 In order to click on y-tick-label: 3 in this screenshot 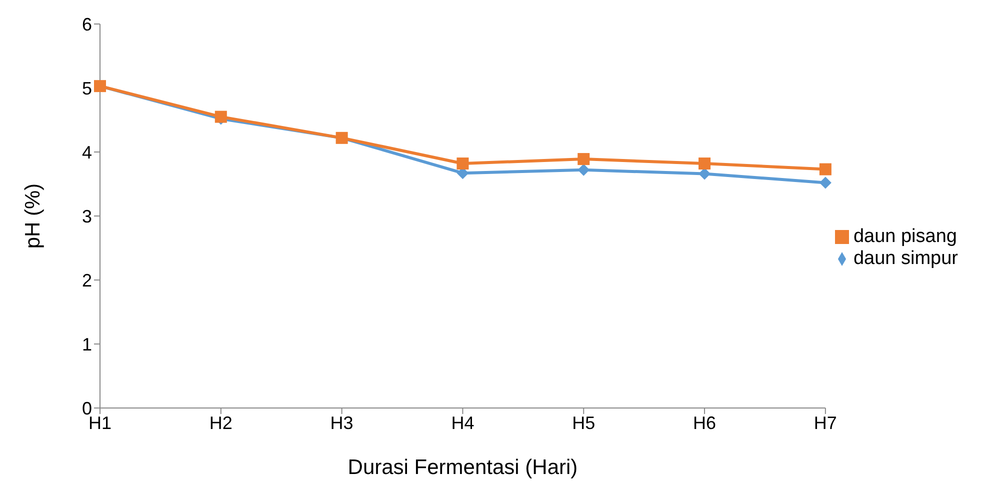, I will do `click(87, 216)`.